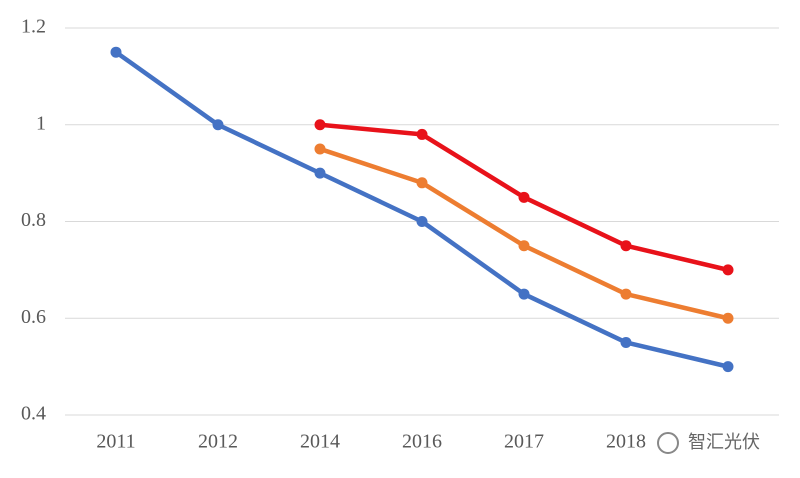  Describe the element at coordinates (626, 442) in the screenshot. I see `x-tick-label: 2018` at that location.